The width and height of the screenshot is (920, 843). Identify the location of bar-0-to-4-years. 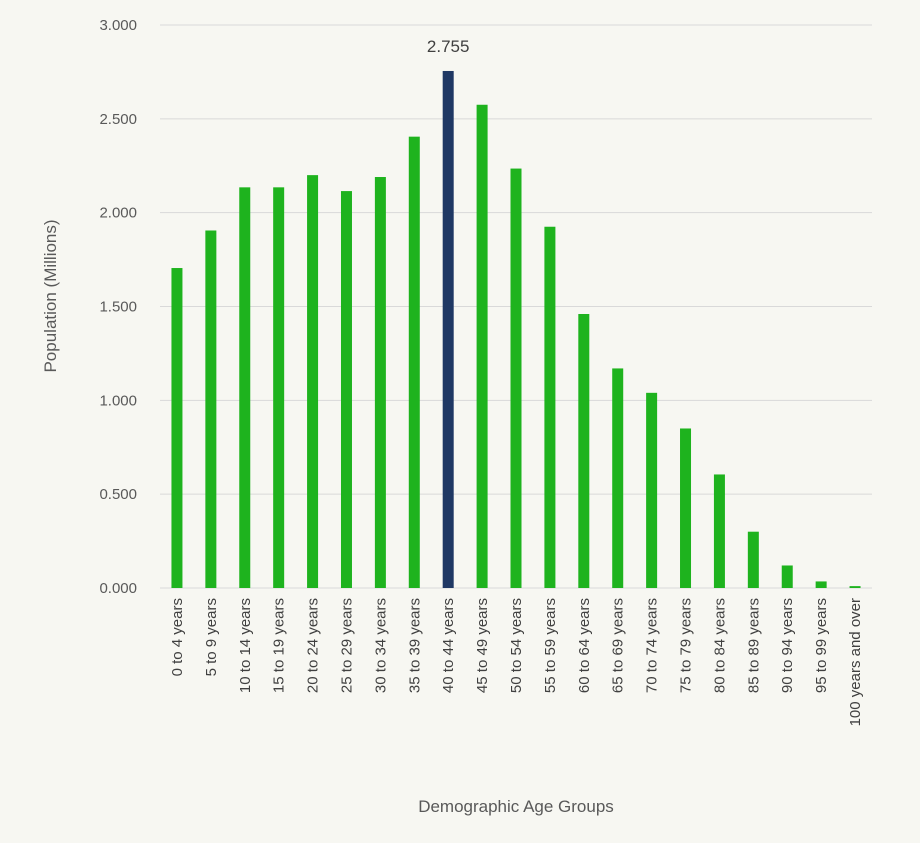
(177, 428).